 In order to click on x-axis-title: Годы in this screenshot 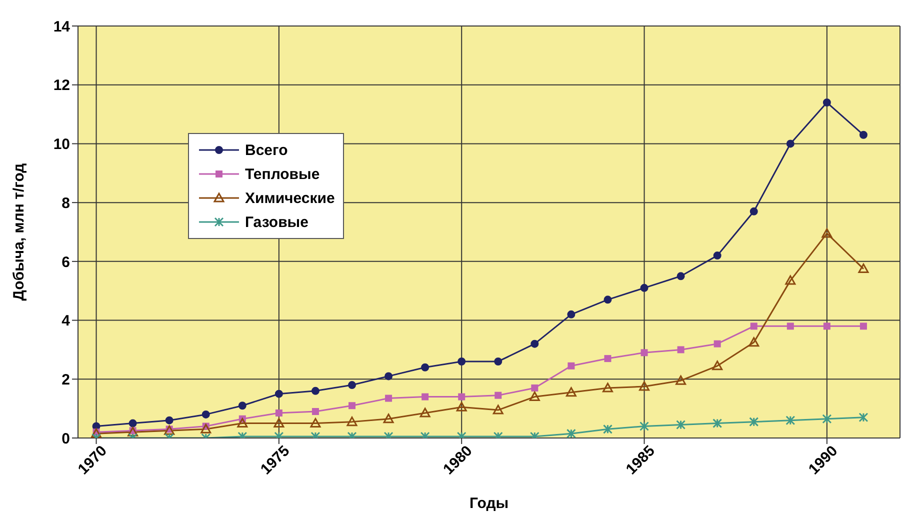, I will do `click(489, 503)`.